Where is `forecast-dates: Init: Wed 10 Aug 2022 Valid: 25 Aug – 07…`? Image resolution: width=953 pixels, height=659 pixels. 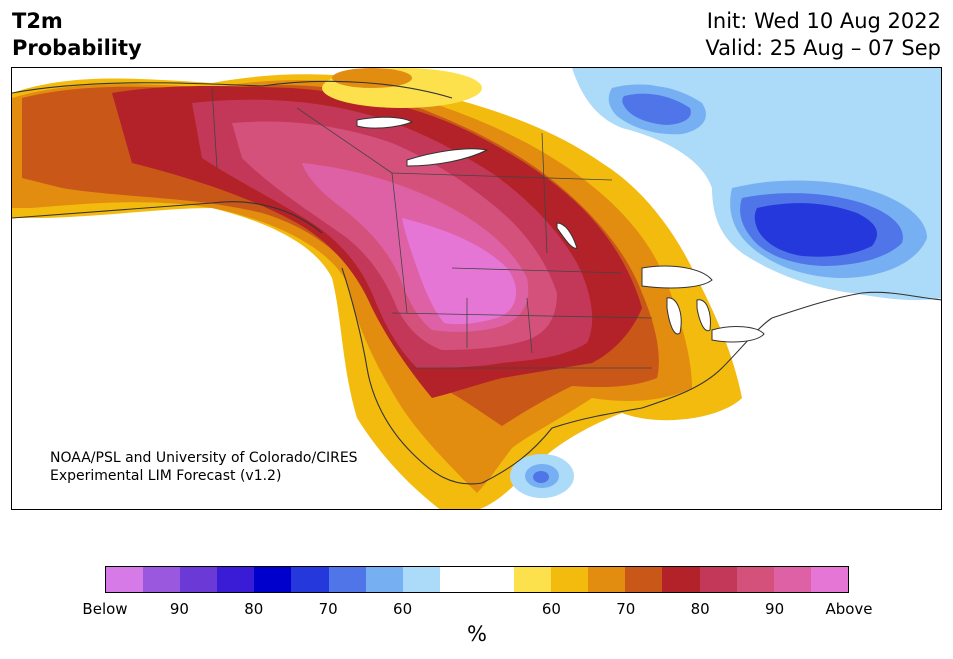
forecast-dates: Init: Wed 10 Aug 2022 Valid: 25 Aug – 07… is located at coordinates (823, 34).